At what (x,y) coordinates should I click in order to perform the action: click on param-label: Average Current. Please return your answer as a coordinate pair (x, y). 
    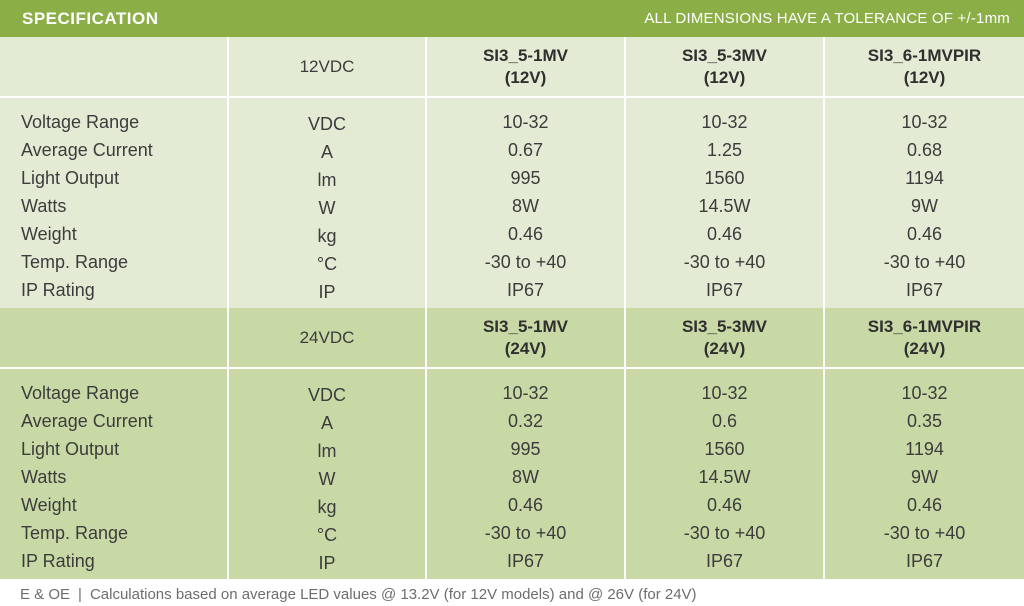
    Looking at the image, I should click on (87, 149).